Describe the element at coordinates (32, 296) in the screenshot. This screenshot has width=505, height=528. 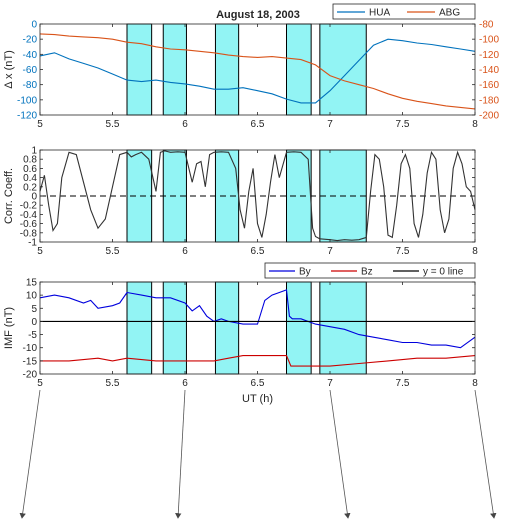
I see `y-tick-label: 10` at that location.